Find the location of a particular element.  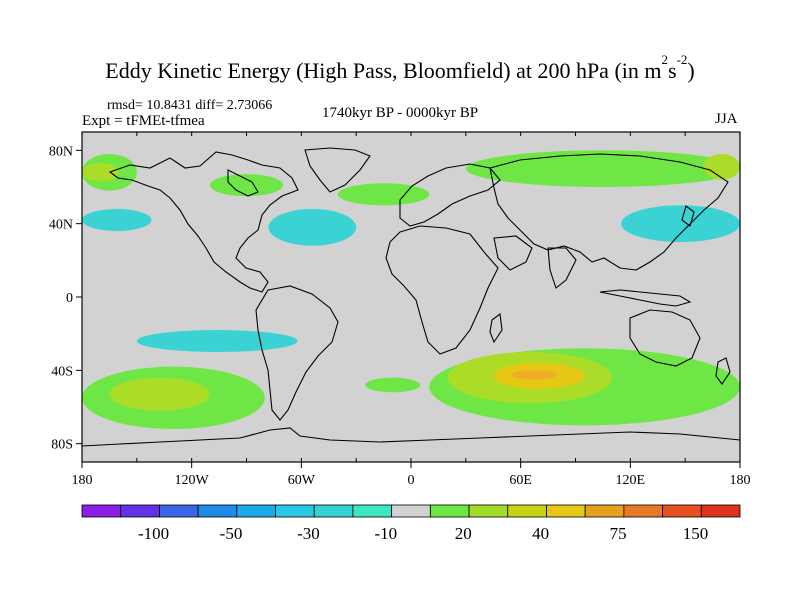

coast-south-america is located at coordinates (297, 353).